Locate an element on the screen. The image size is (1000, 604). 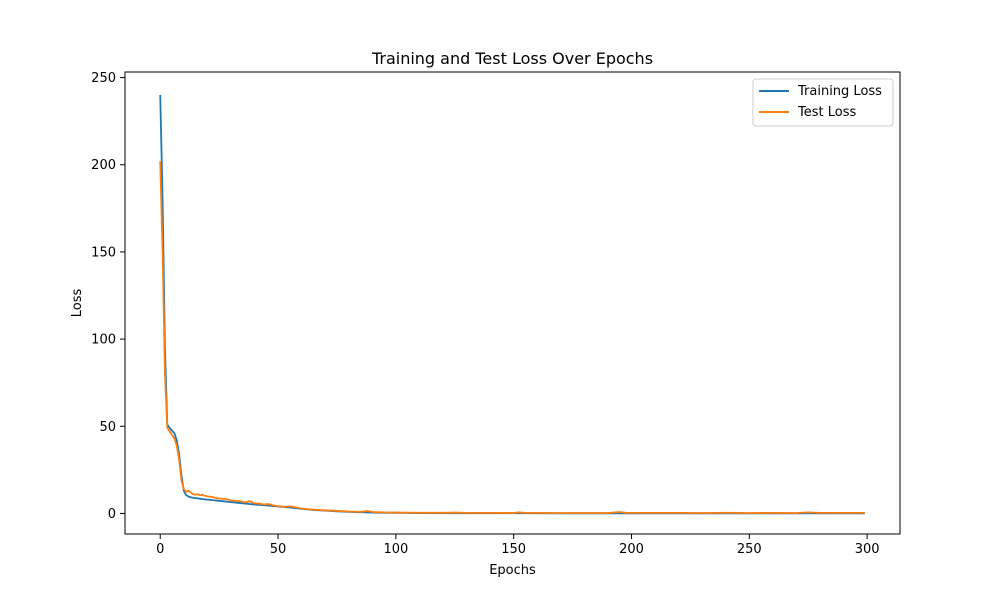
x-tick-label: 300 is located at coordinates (867, 549).